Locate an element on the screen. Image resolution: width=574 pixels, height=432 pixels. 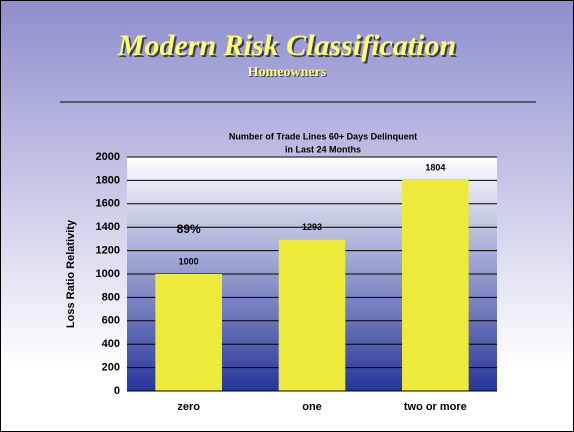
y-tick-label: 800 is located at coordinates (111, 297).